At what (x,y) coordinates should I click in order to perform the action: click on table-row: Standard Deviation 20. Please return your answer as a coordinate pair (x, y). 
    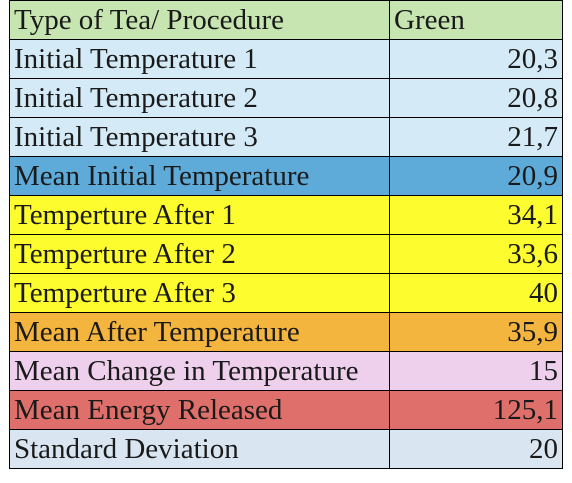
    Looking at the image, I should click on (286, 449).